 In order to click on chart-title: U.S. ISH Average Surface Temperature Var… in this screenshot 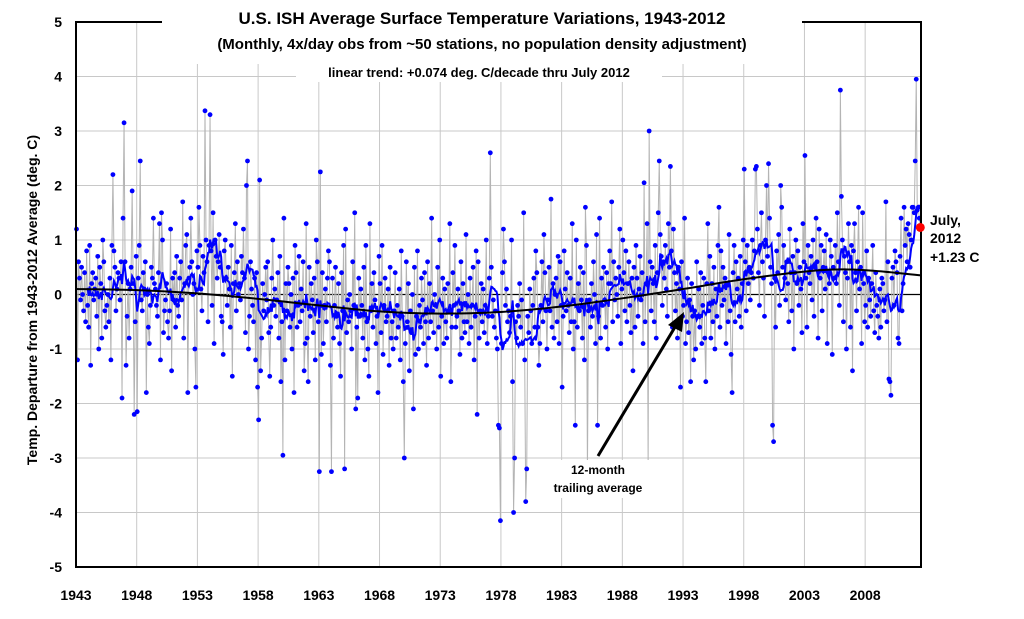, I will do `click(482, 18)`.